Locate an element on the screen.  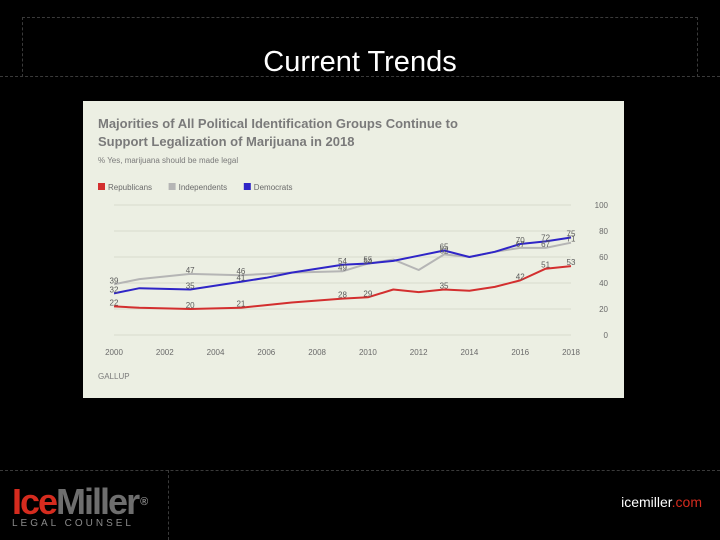
chart-subtitle: % Yes, marijuana should be made legal is located at coordinates (168, 160).